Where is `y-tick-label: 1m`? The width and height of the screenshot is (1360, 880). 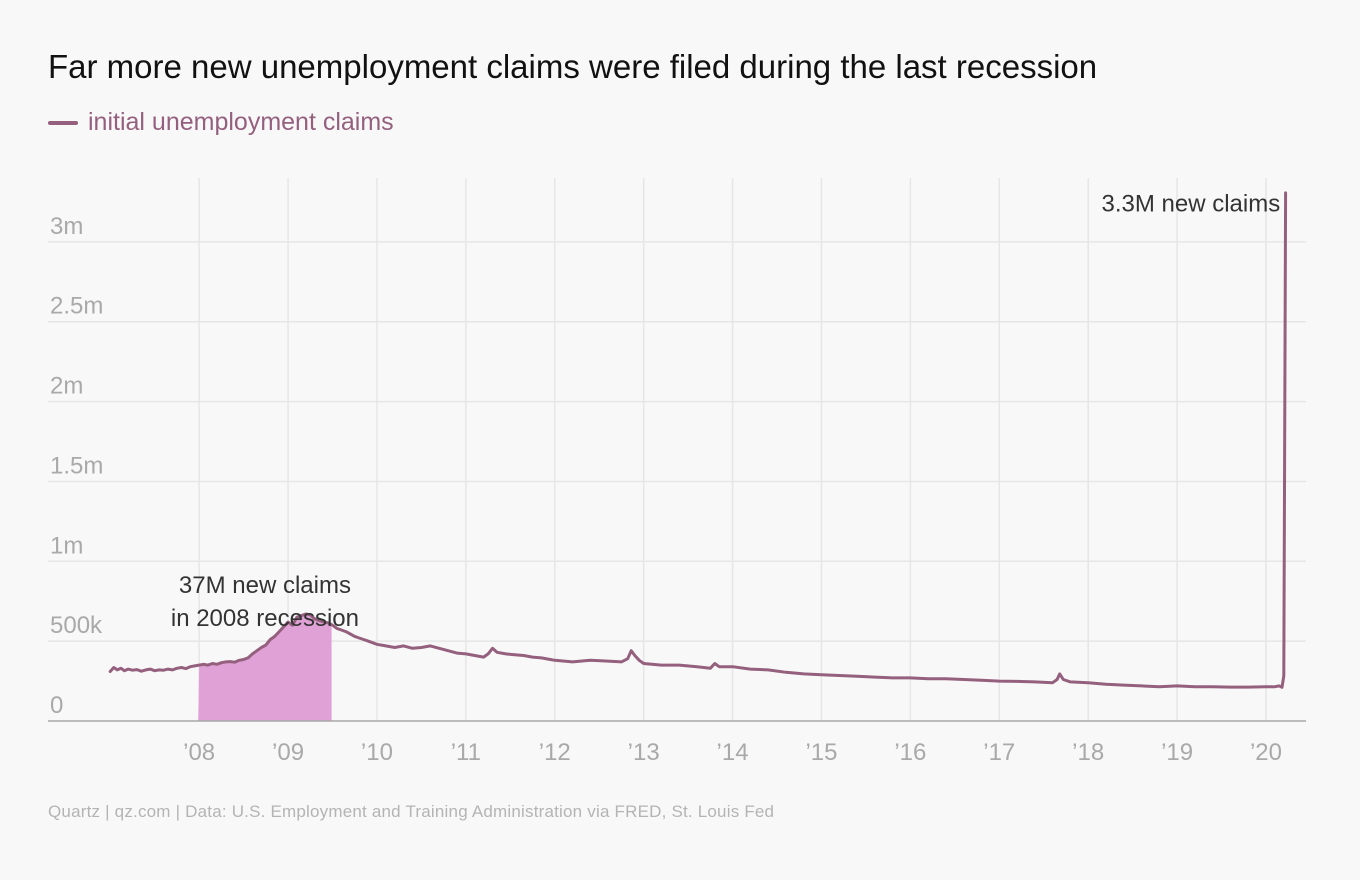 y-tick-label: 1m is located at coordinates (66, 545).